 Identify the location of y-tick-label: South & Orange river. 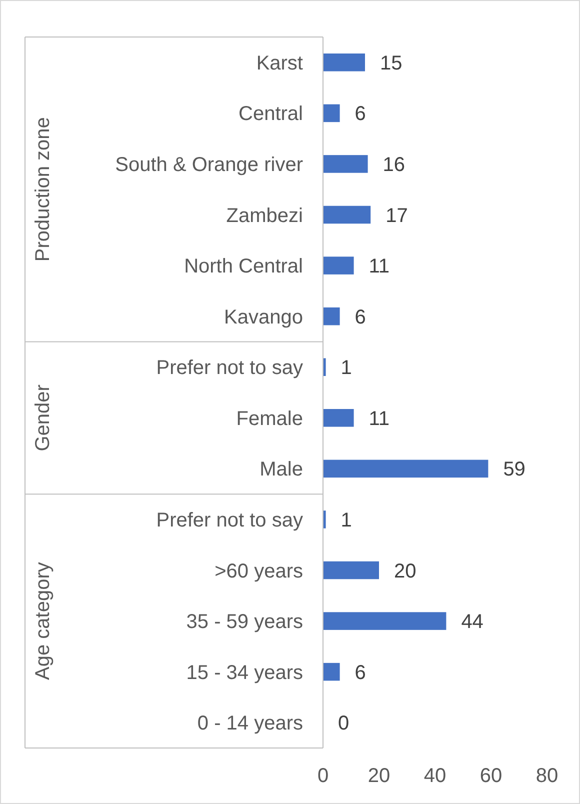
(209, 165).